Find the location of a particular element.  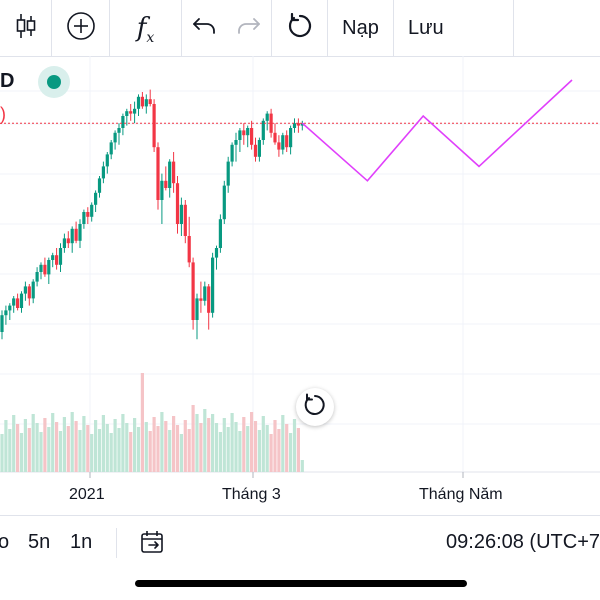

timeframe-option: 5n is located at coordinates (39, 542).